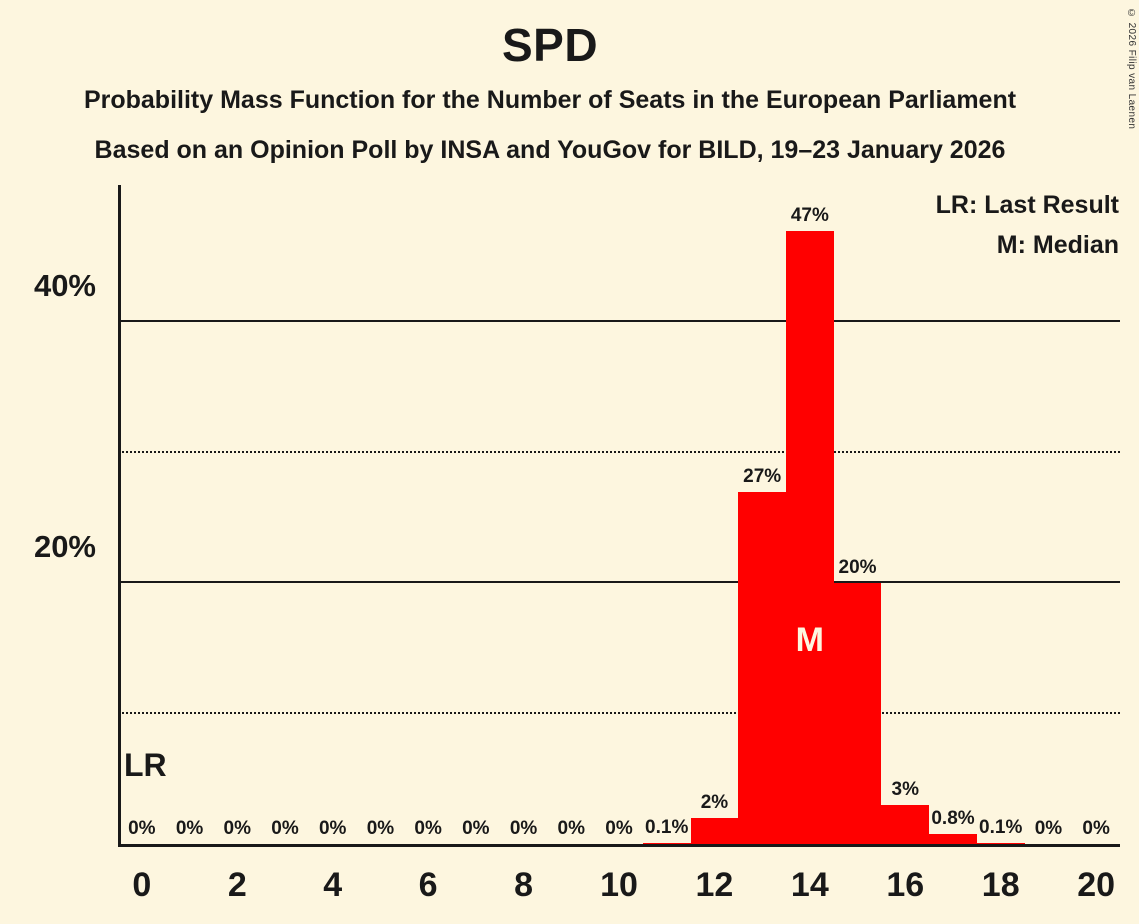  What do you see at coordinates (857, 568) in the screenshot?
I see `bar-value-label: 20%` at bounding box center [857, 568].